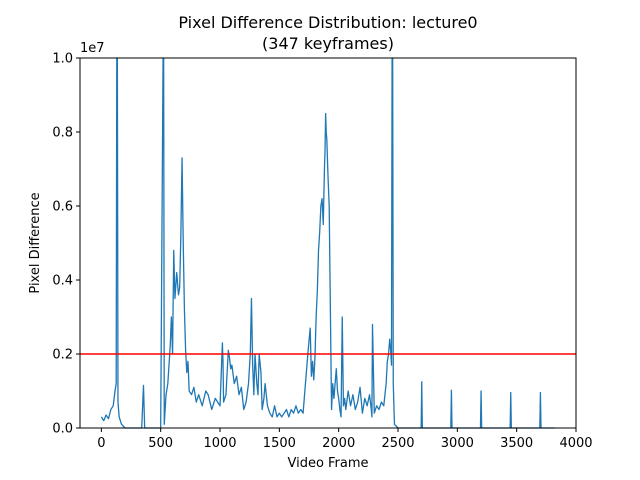 This screenshot has height=480, width=640. What do you see at coordinates (101, 443) in the screenshot?
I see `x-tick-label: 0` at bounding box center [101, 443].